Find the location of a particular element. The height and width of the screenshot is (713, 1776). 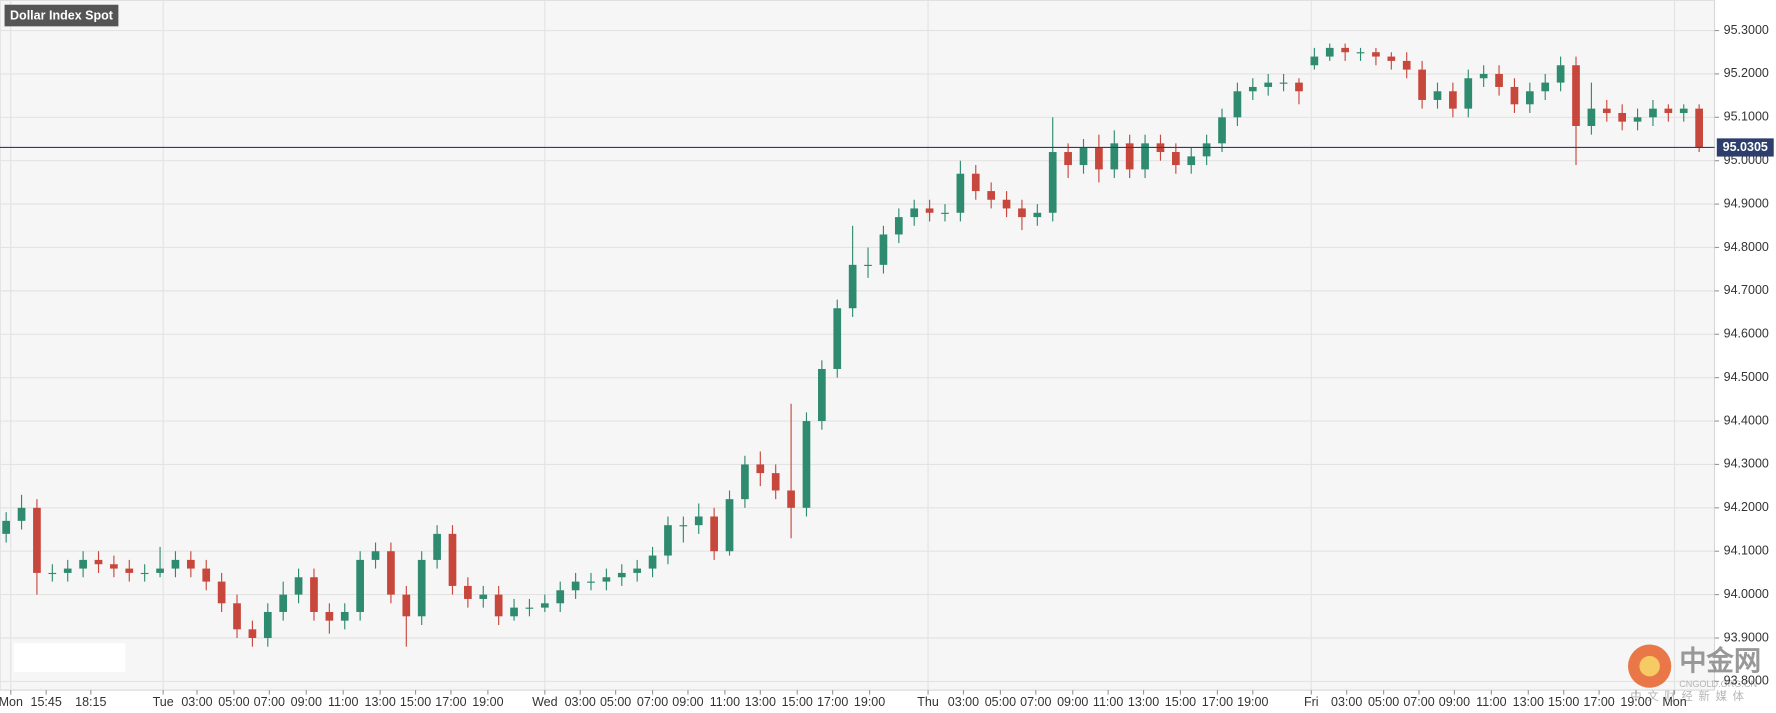

x-tick-label: 19:00 is located at coordinates (487, 702).